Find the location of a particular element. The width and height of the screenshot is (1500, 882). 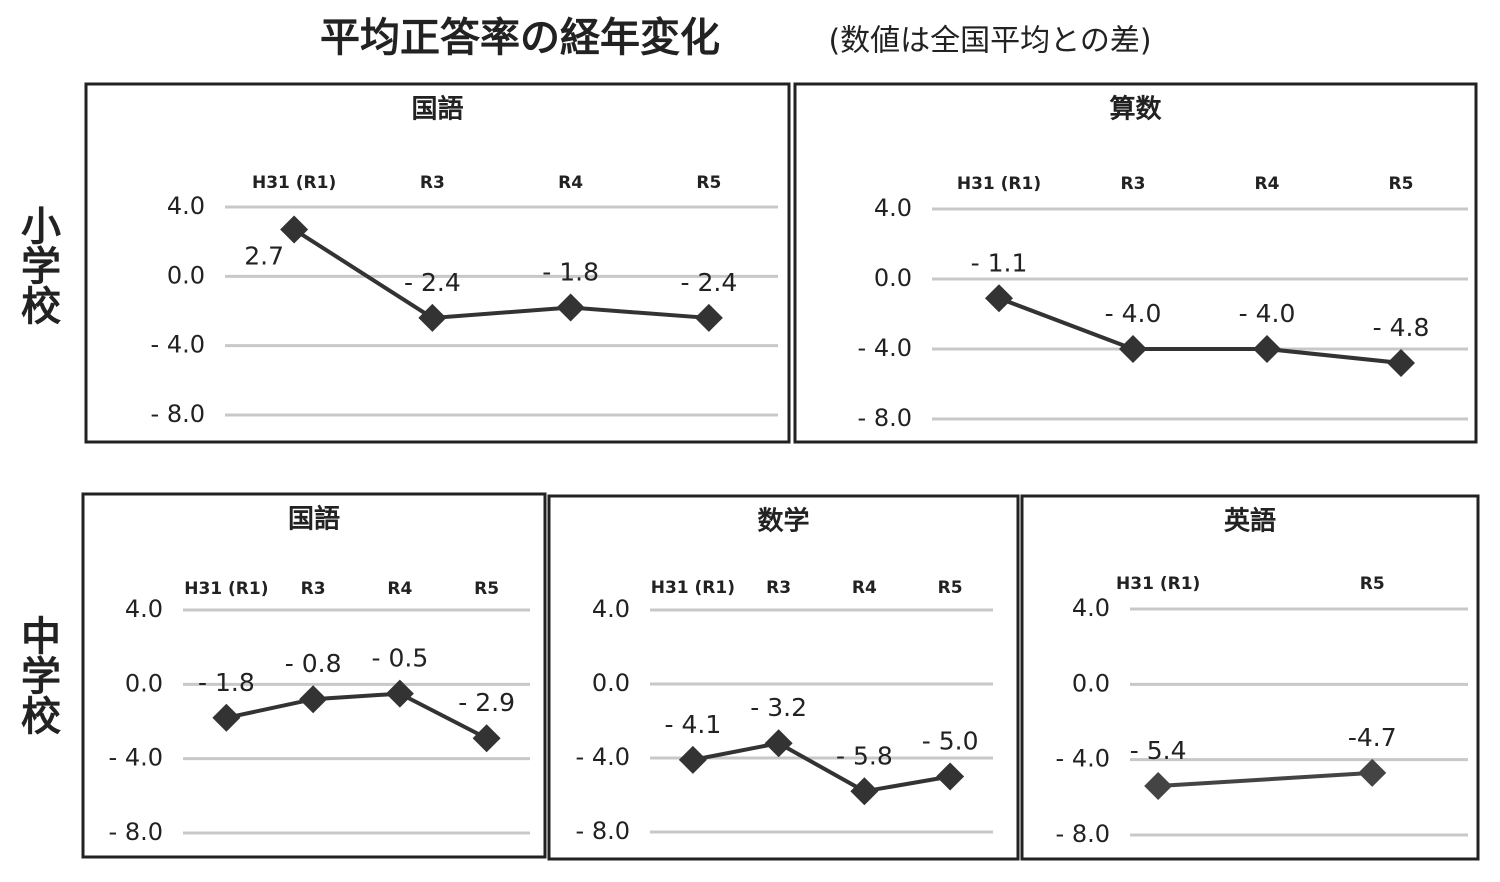

data-label: - 5.4 is located at coordinates (1158, 750).